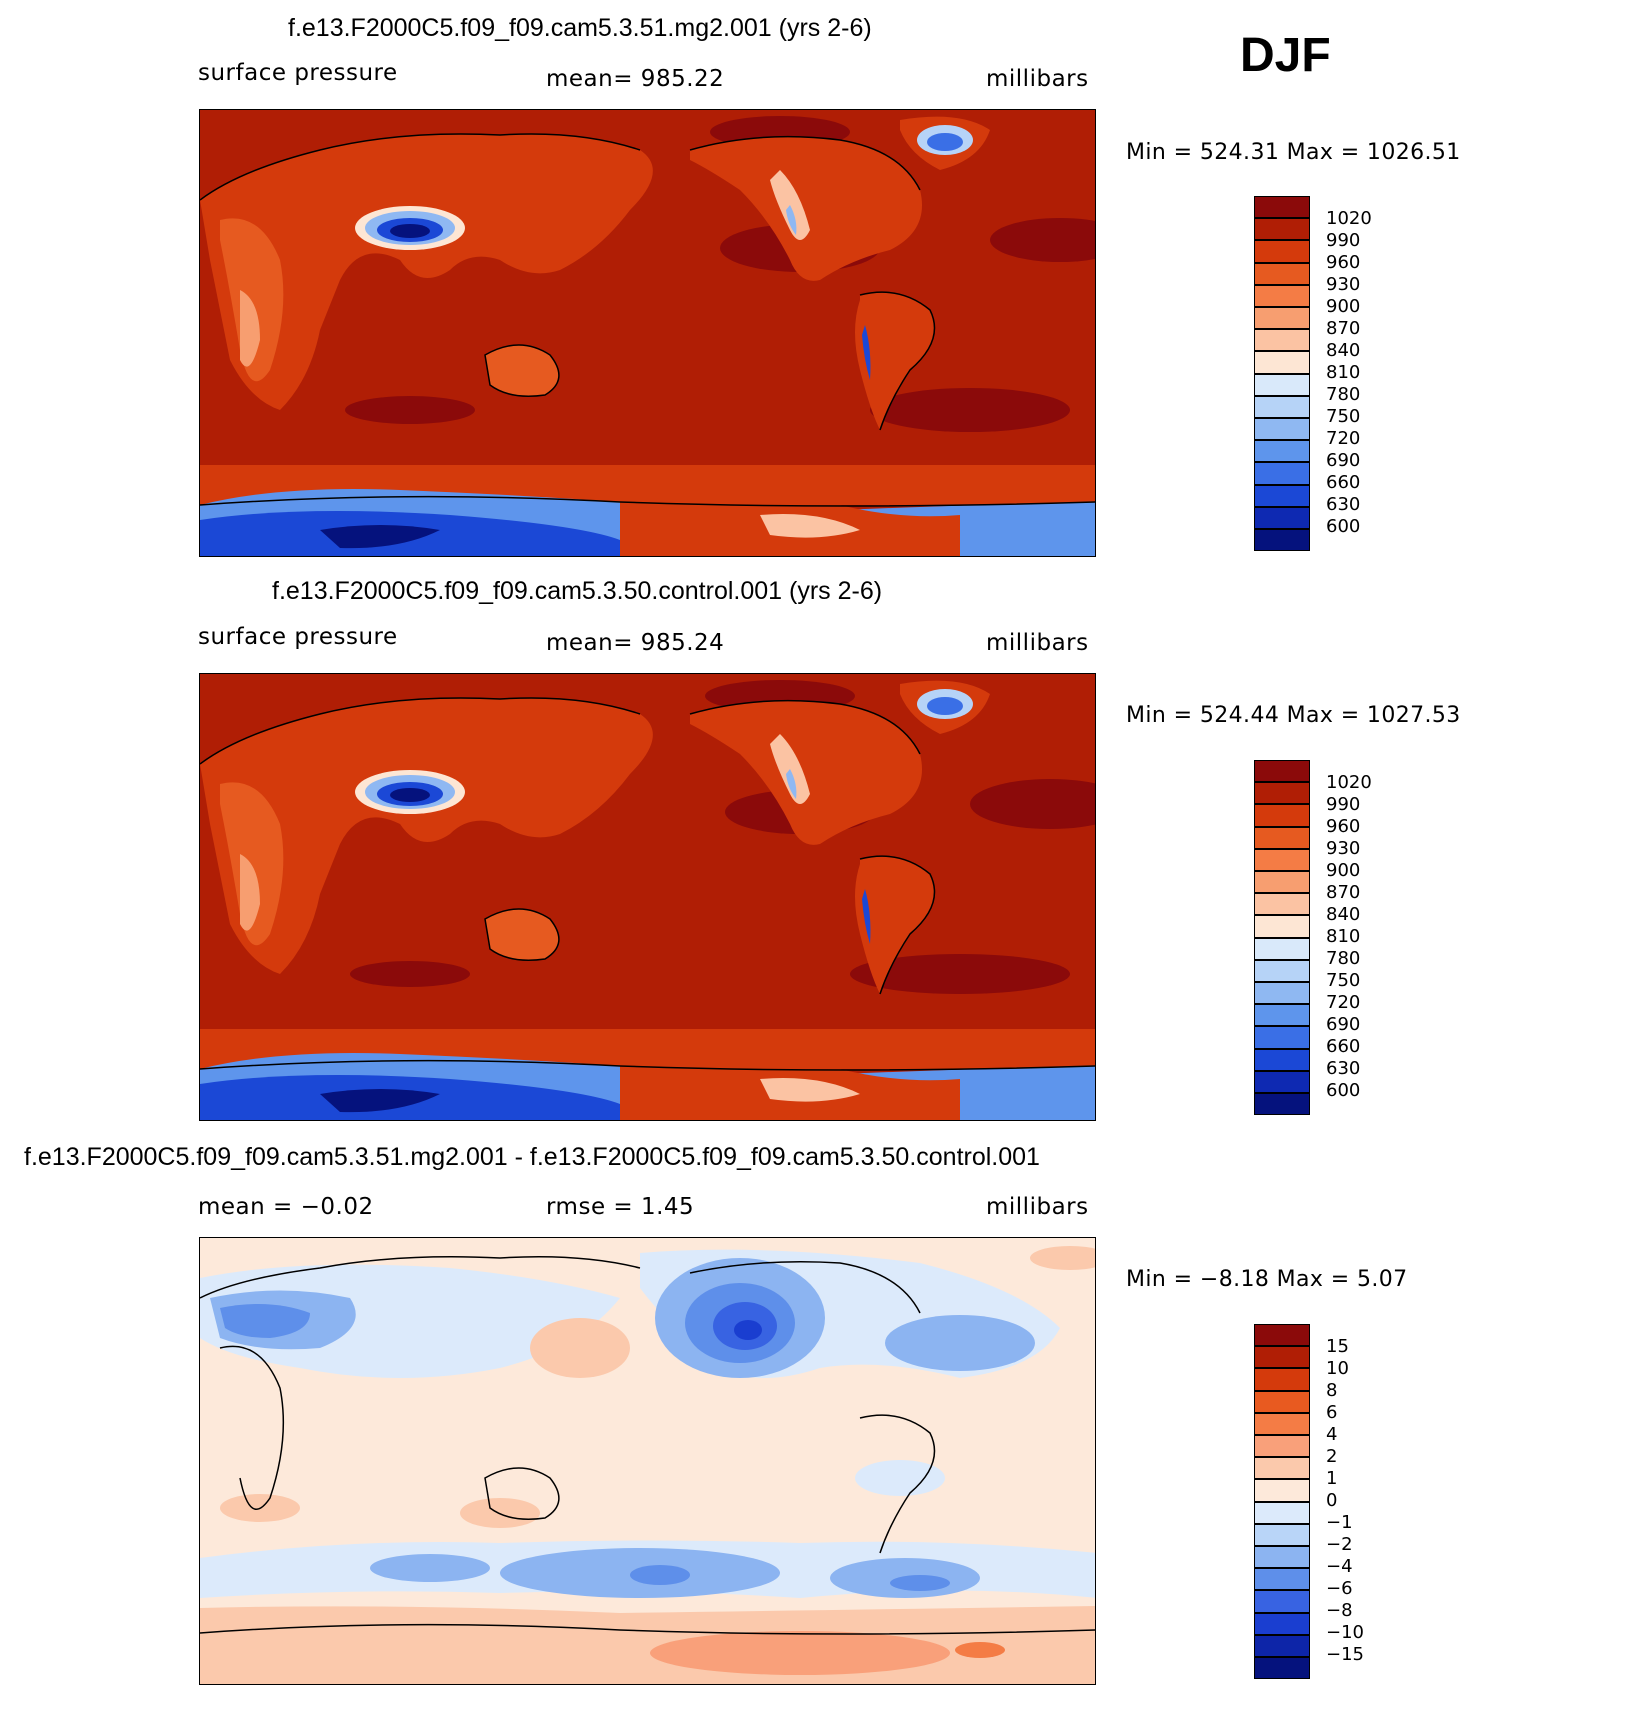 Image resolution: width=1635 pixels, height=1724 pixels. What do you see at coordinates (1339, 1522) in the screenshot?
I see `colorbar-label: −1` at bounding box center [1339, 1522].